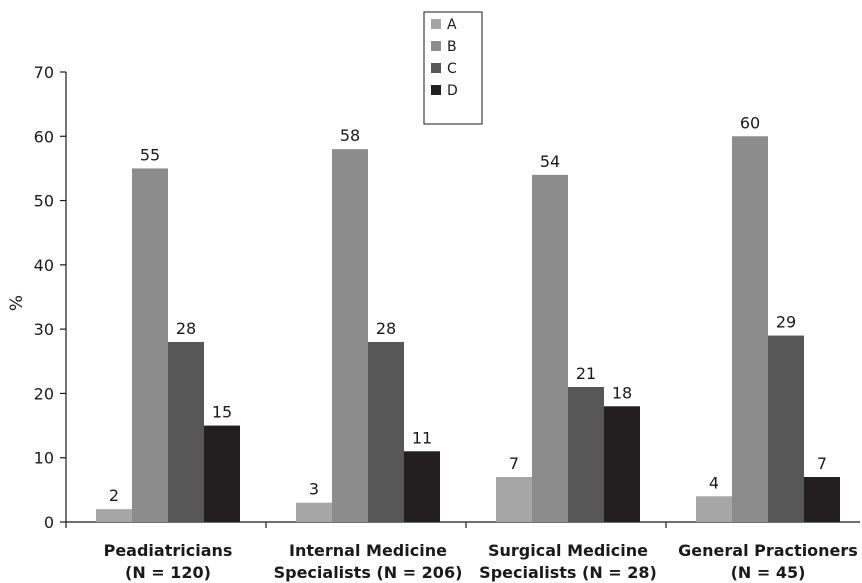 The width and height of the screenshot is (862, 583). Describe the element at coordinates (568, 550) in the screenshot. I see `category-label: Surgical Medicine` at that location.